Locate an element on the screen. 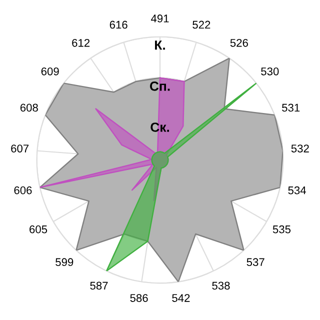 This screenshot has height=320, width=320. y-tick-label: К. is located at coordinates (160, 45).